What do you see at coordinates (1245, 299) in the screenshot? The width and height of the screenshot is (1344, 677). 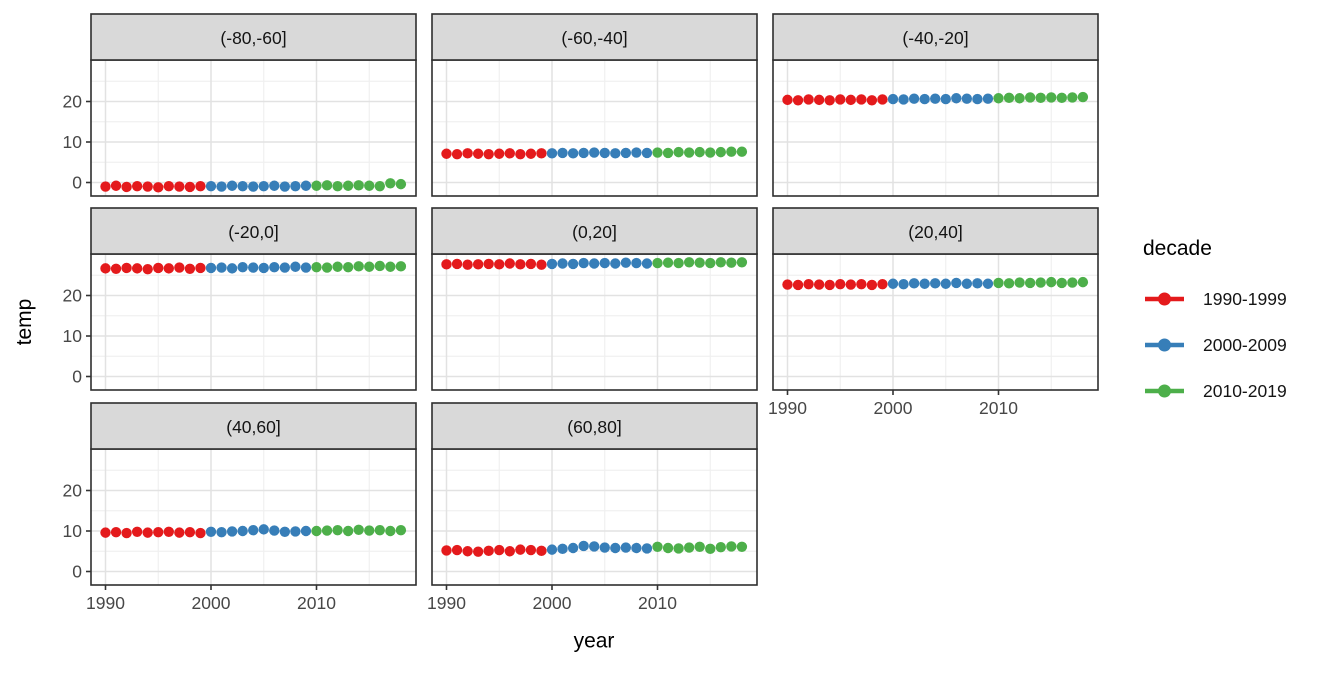 I see `legend-entry-label: 1990-1999` at bounding box center [1245, 299].